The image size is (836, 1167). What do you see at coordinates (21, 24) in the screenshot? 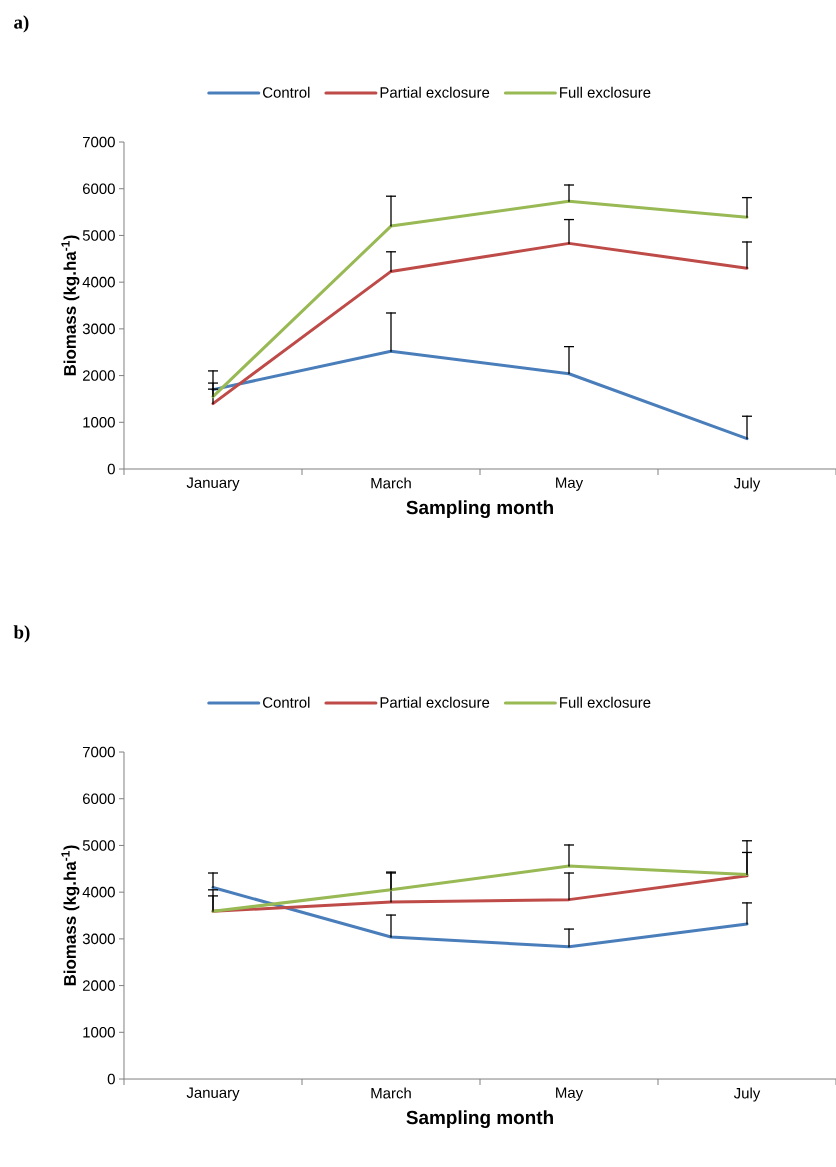
I see `chart-title: a)` at bounding box center [21, 24].